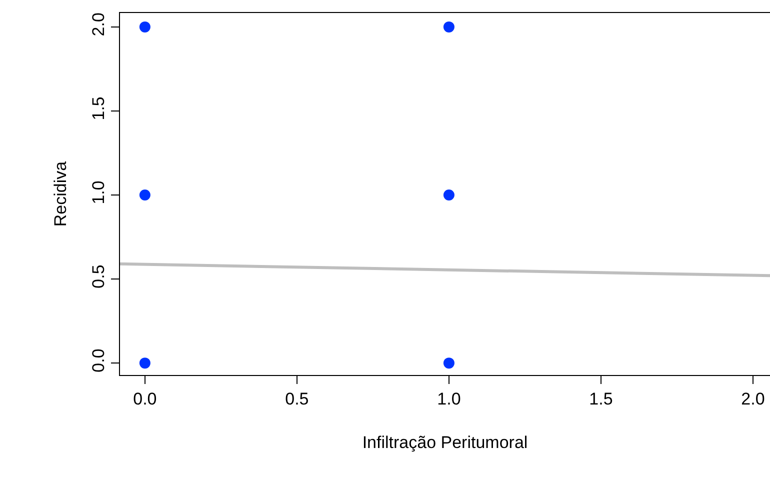  What do you see at coordinates (98, 276) in the screenshot?
I see `y-tick-label: 0.5` at bounding box center [98, 276].